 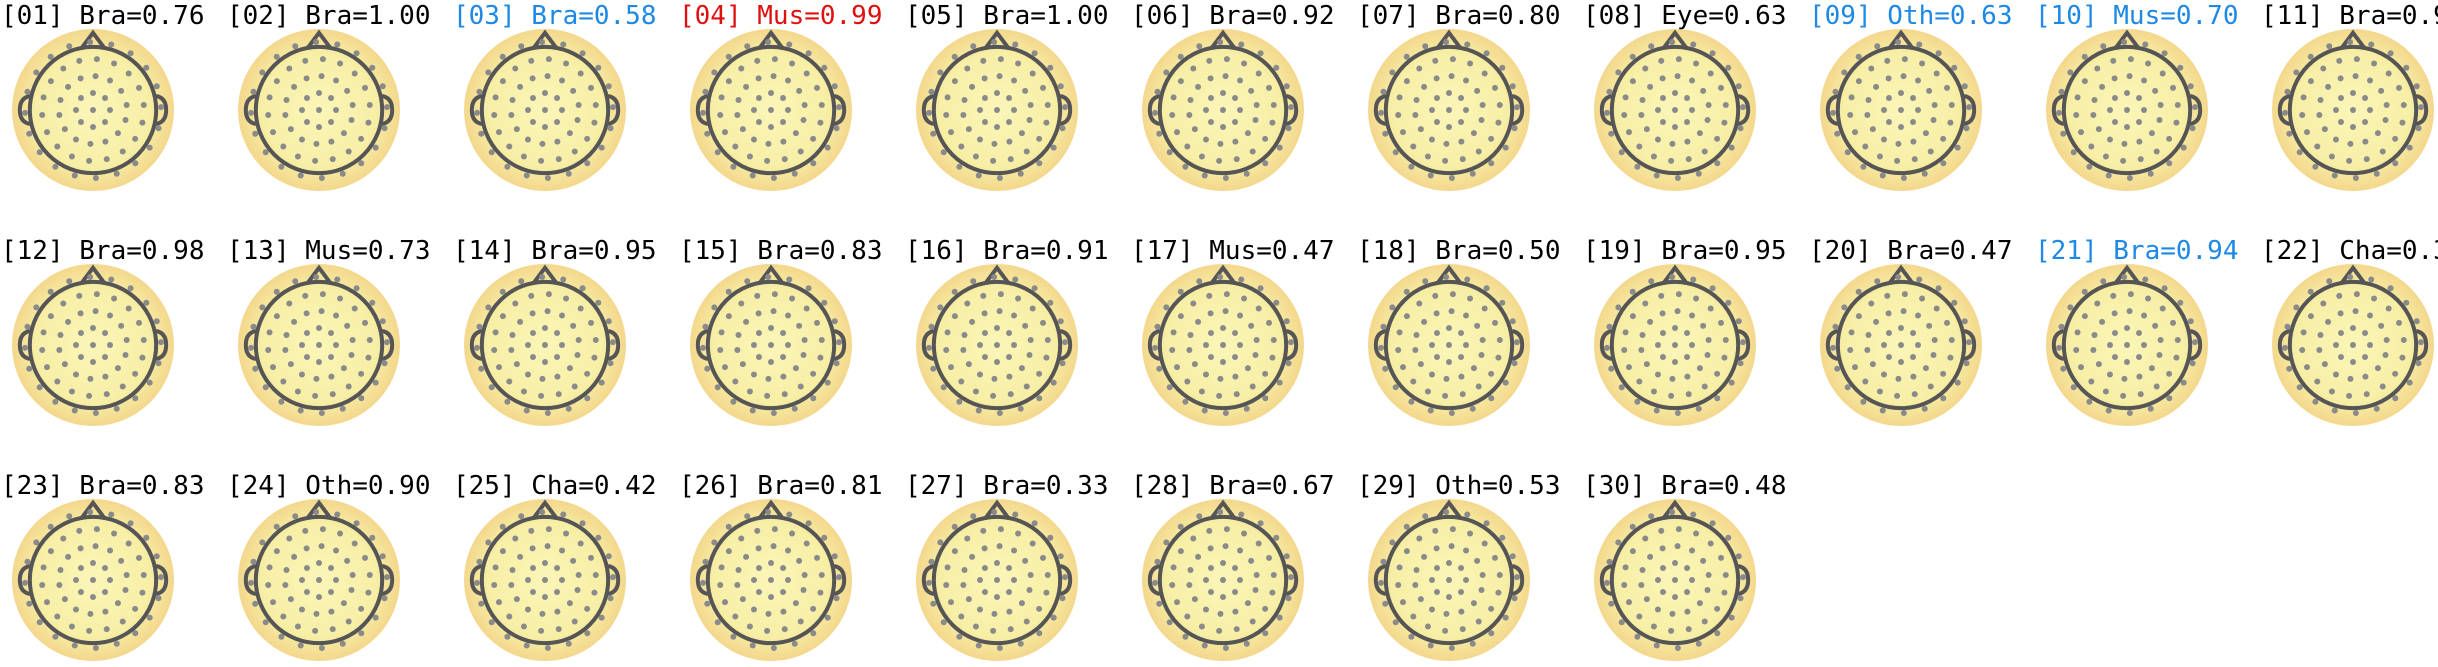 What do you see at coordinates (2349, 331) in the screenshot?
I see `component: [22] Cha=0.38` at bounding box center [2349, 331].